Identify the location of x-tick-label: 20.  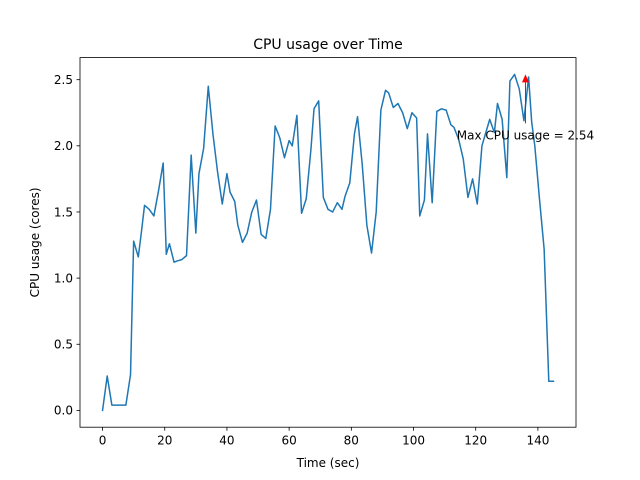
(164, 441).